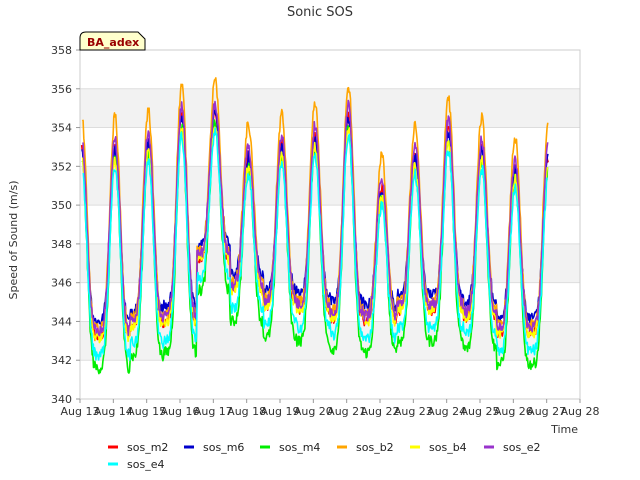 Image resolution: width=640 pixels, height=480 pixels. Describe the element at coordinates (65, 225) in the screenshot. I see `y-axis-ticks: 340 342 344 346 348 350 352 354 356 358` at that location.